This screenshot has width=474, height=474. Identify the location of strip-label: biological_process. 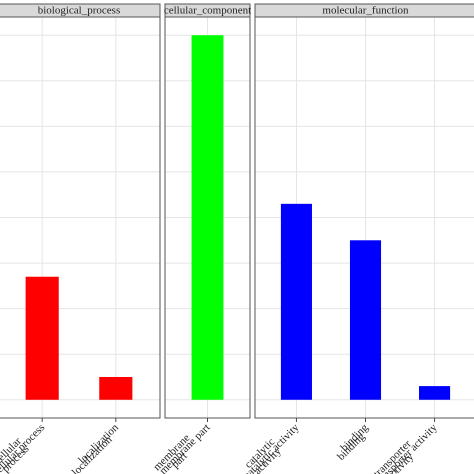
(79, 11).